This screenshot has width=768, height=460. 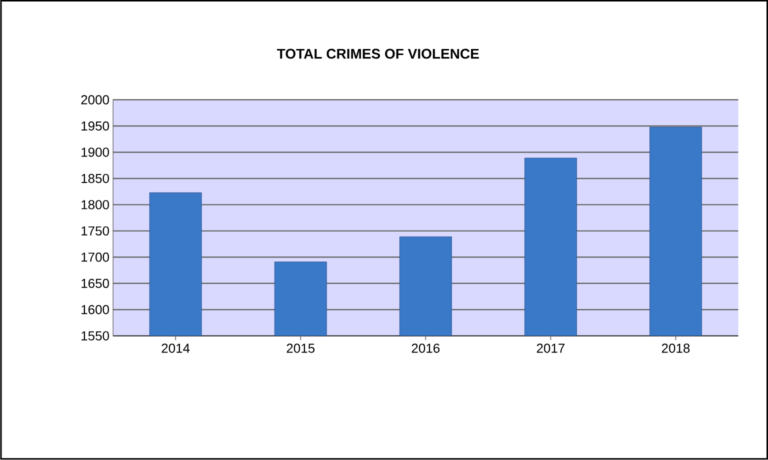 I want to click on y-tick-label: 1550, so click(x=95, y=335).